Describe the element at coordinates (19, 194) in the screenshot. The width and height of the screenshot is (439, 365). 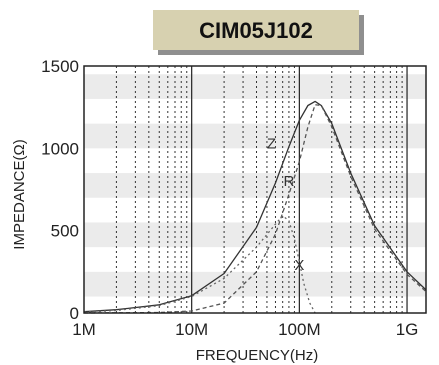
I see `y-axis-label: IMPEDANCE(Ω)` at that location.